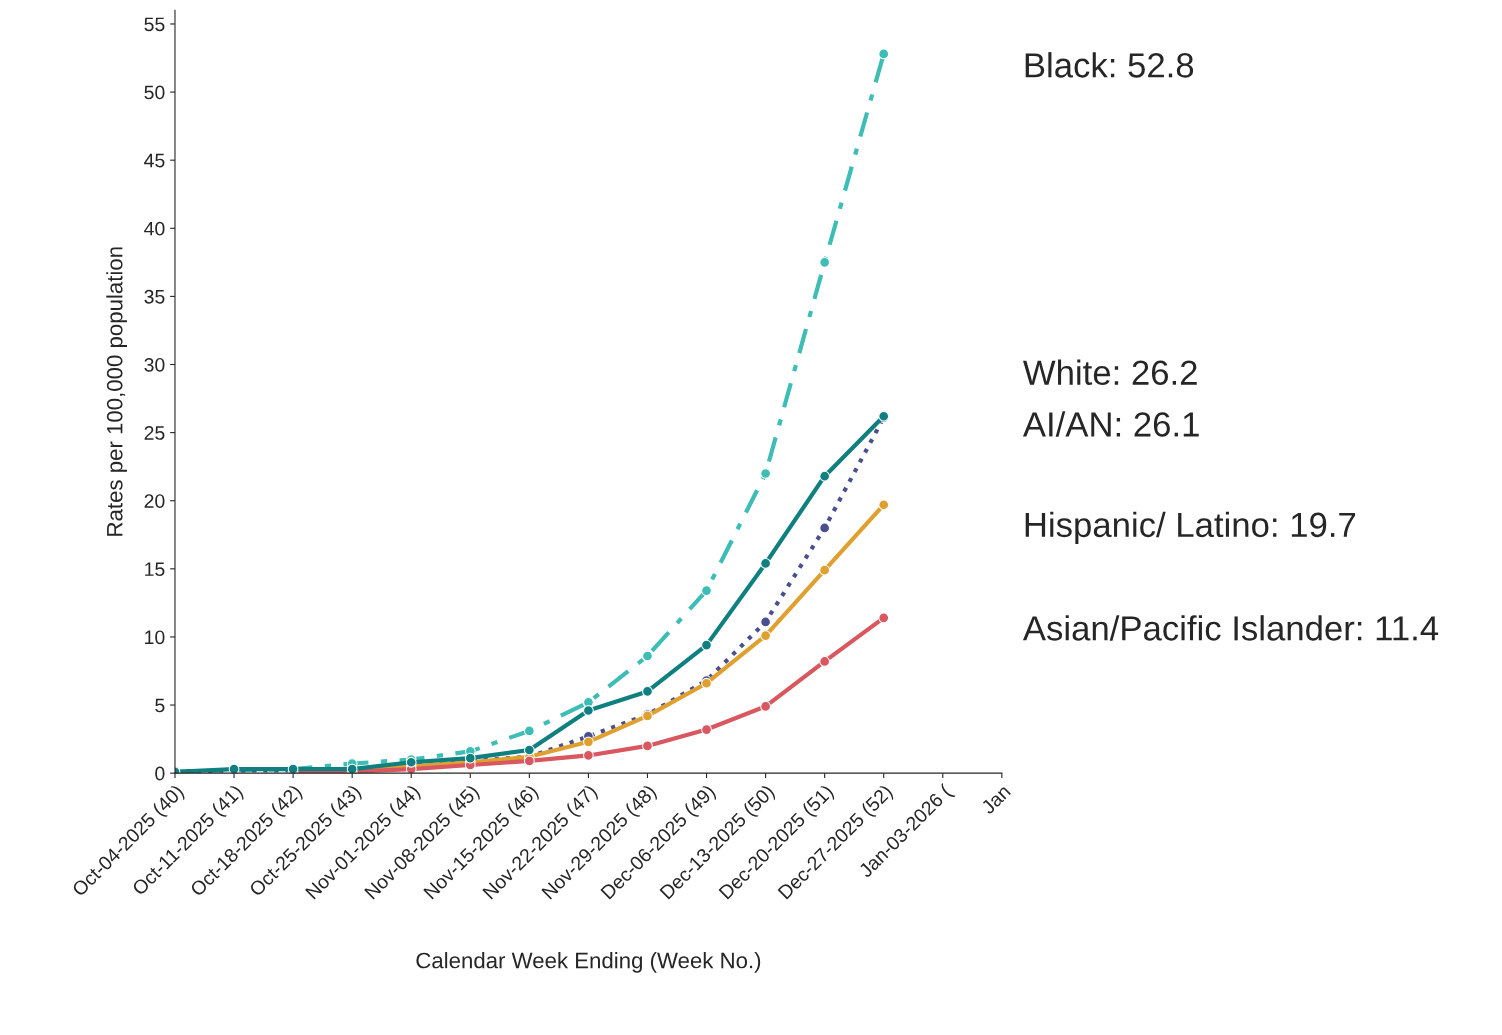 The height and width of the screenshot is (1035, 1502). Describe the element at coordinates (1230, 628) in the screenshot. I see `text: Asian/Pacific Islander: 11.4` at that location.